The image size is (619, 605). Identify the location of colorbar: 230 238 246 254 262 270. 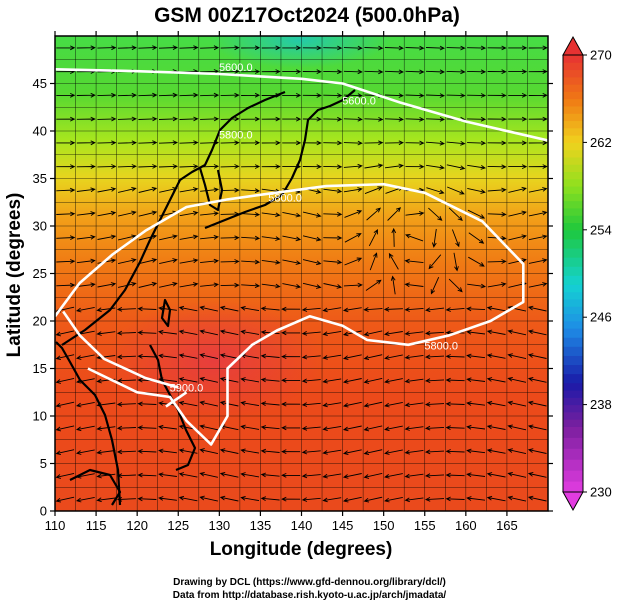
(587, 273).